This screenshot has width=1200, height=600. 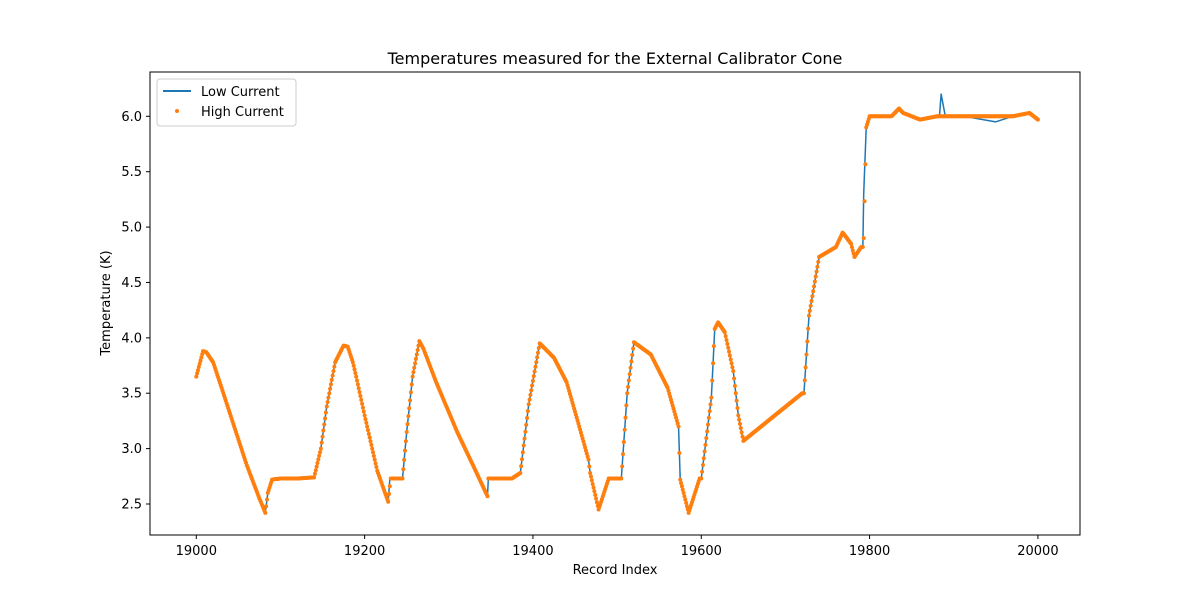 I want to click on x-axis-label: Record Index, so click(x=615, y=570).